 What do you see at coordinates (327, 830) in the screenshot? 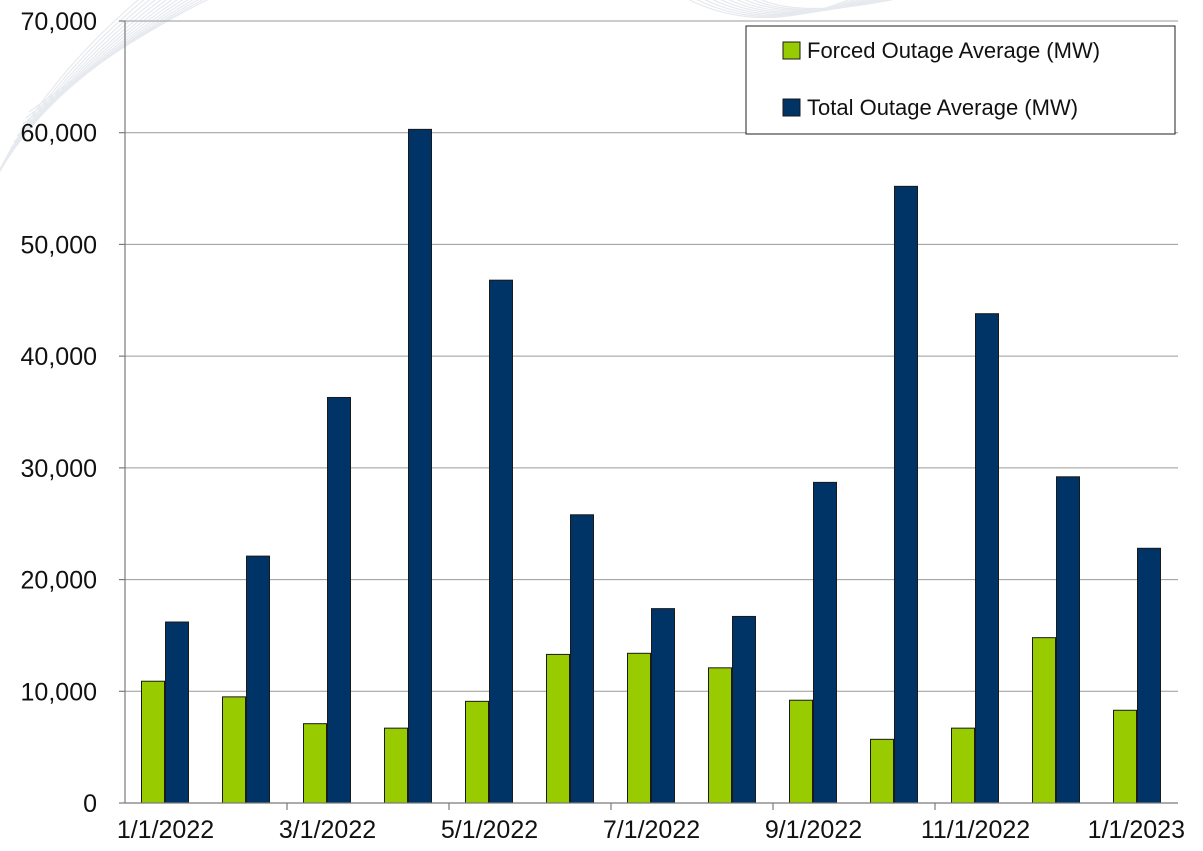
I see `x-tick-label: 3/1/2022` at bounding box center [327, 830].